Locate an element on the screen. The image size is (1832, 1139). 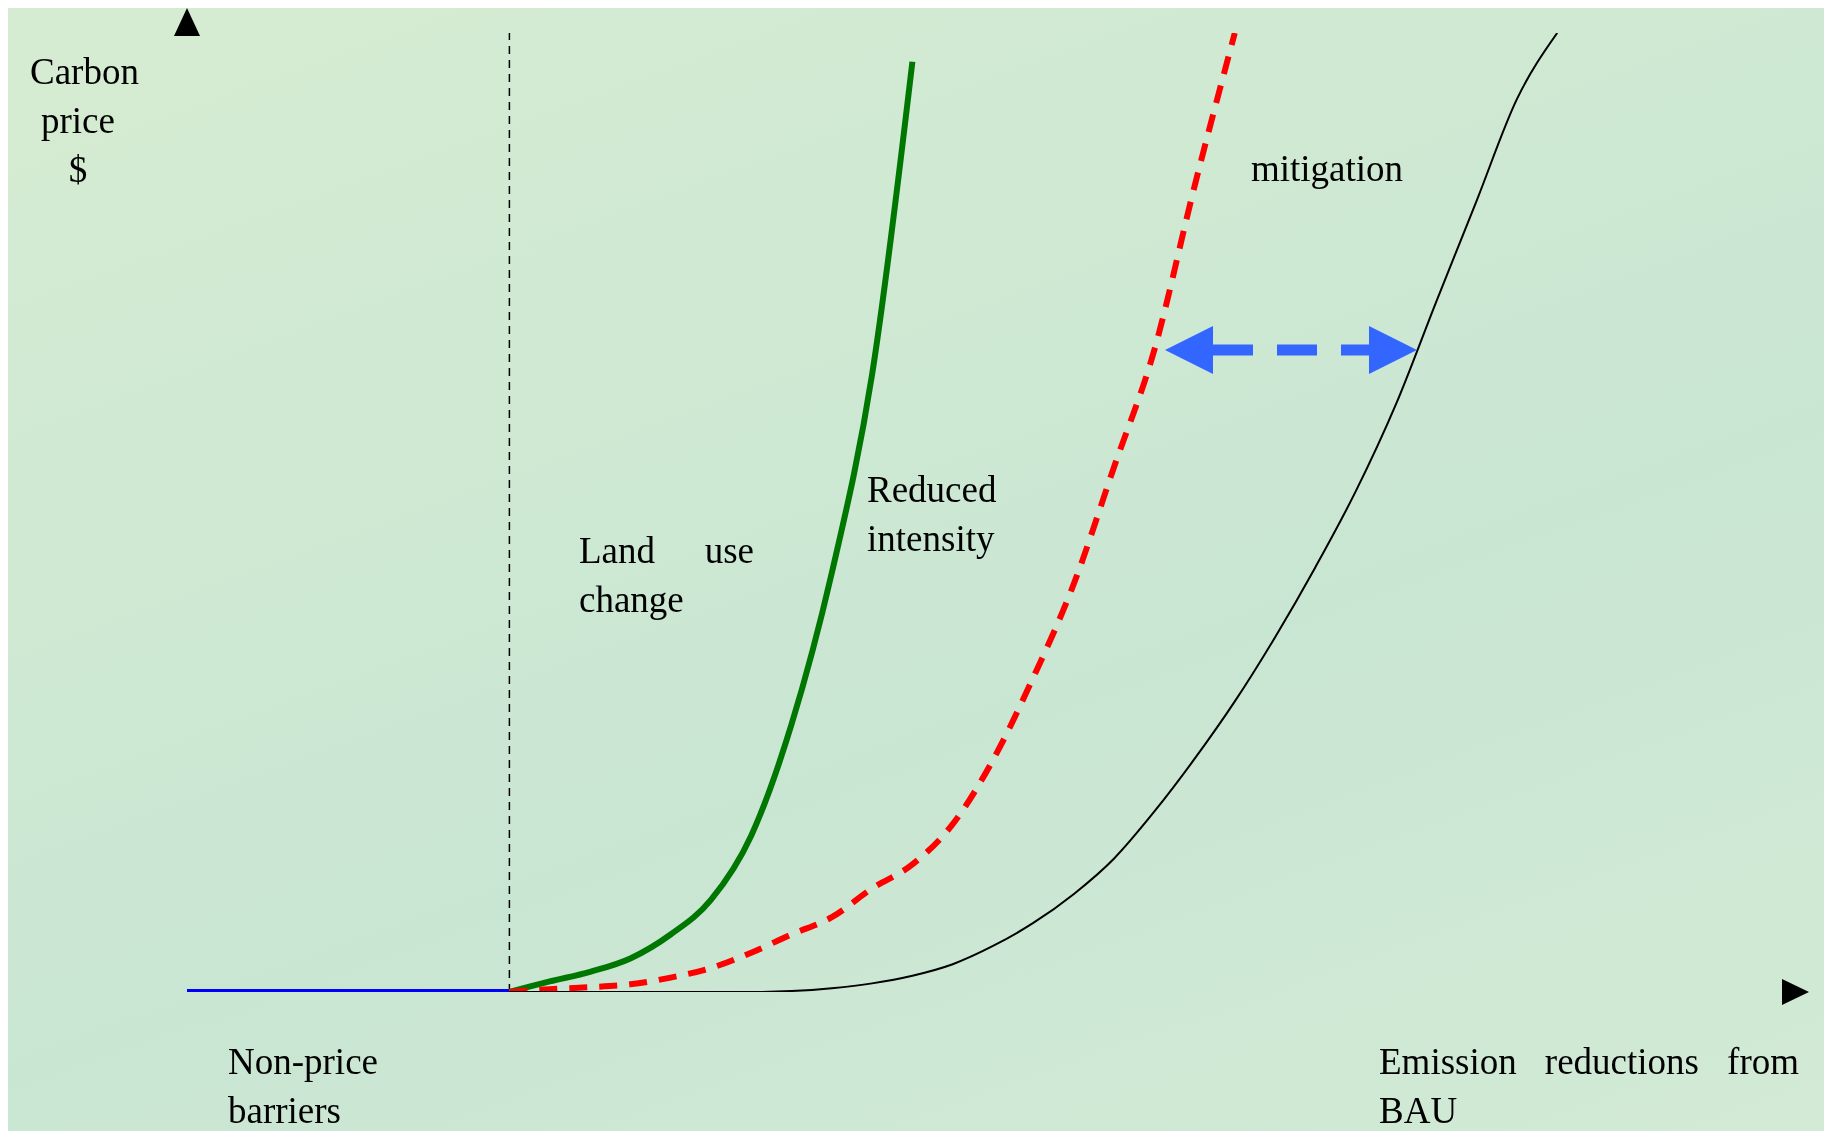
annotation: Reduced intensity is located at coordinates (932, 514).